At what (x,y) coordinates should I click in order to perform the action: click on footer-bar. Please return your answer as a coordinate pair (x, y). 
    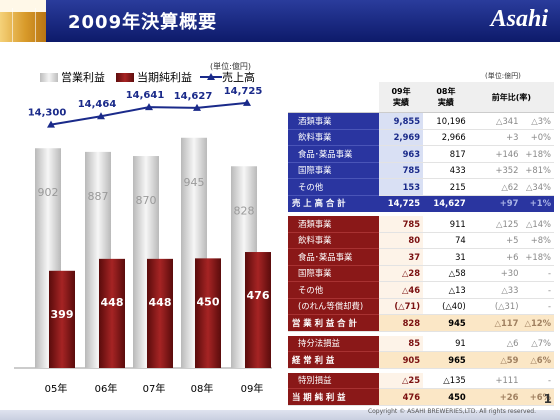
    Looking at the image, I should click on (280, 415).